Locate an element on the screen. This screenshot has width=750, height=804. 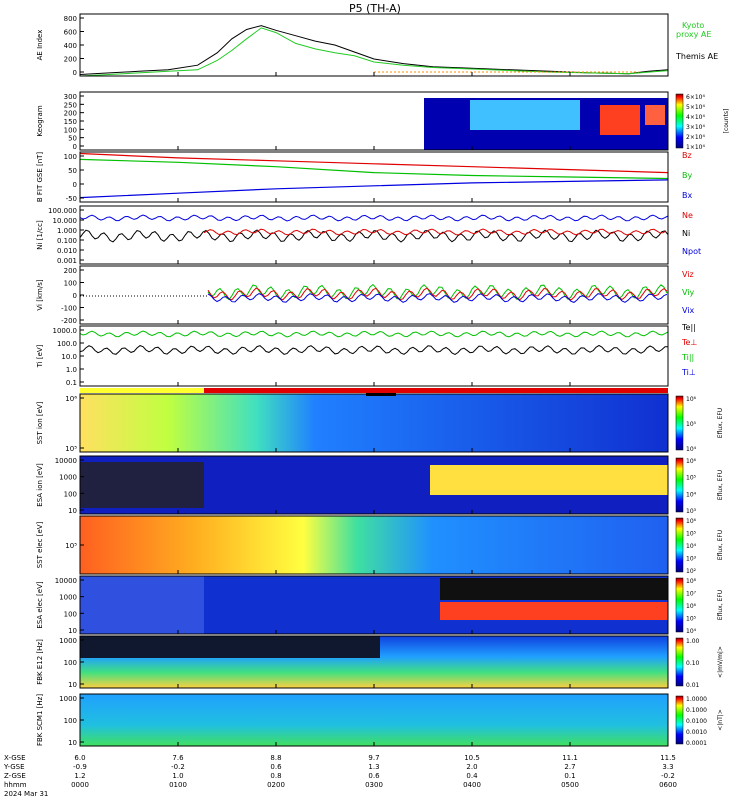
time-cell-1-5: 2.7 is located at coordinates (569, 767).